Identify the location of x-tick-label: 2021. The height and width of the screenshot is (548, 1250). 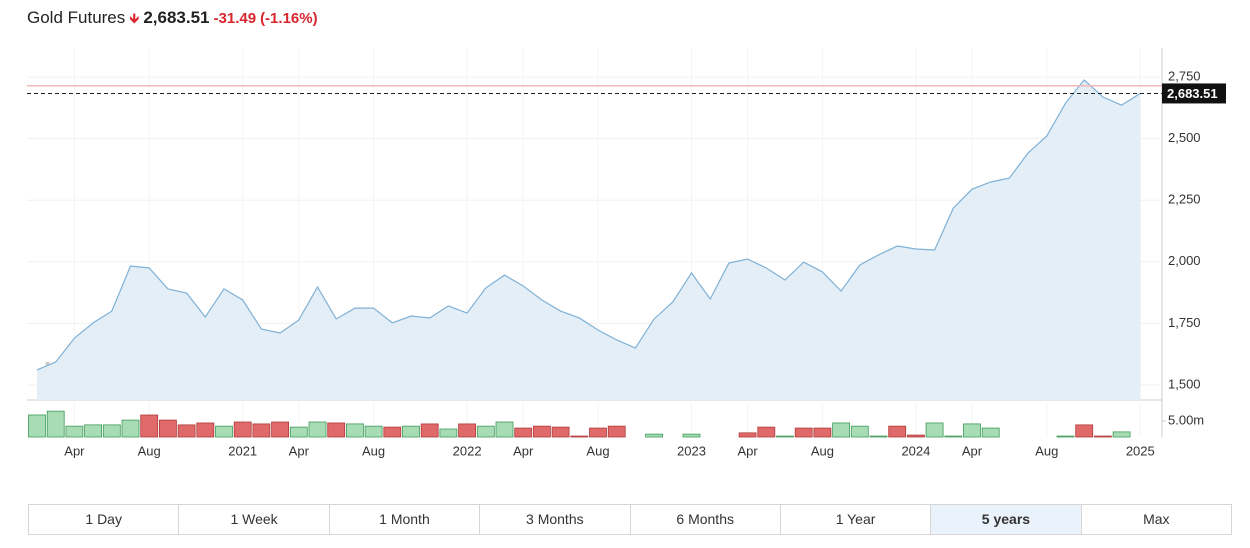
(242, 450).